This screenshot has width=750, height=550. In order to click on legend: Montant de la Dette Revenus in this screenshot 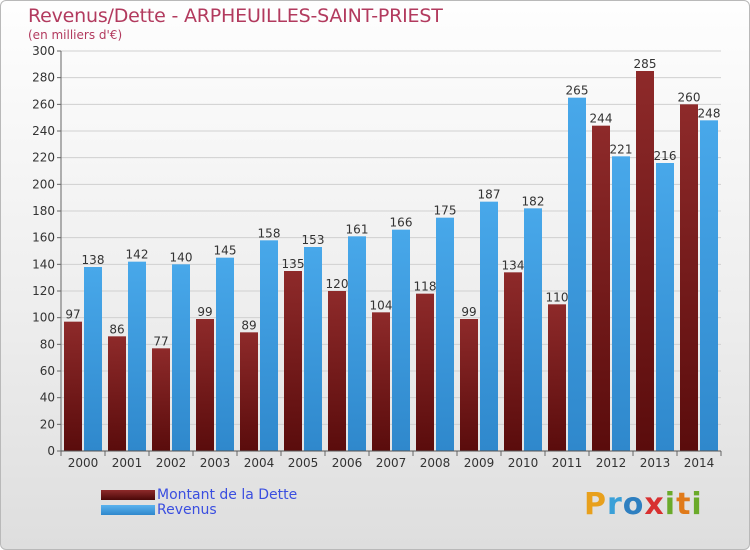, I will do `click(199, 502)`.